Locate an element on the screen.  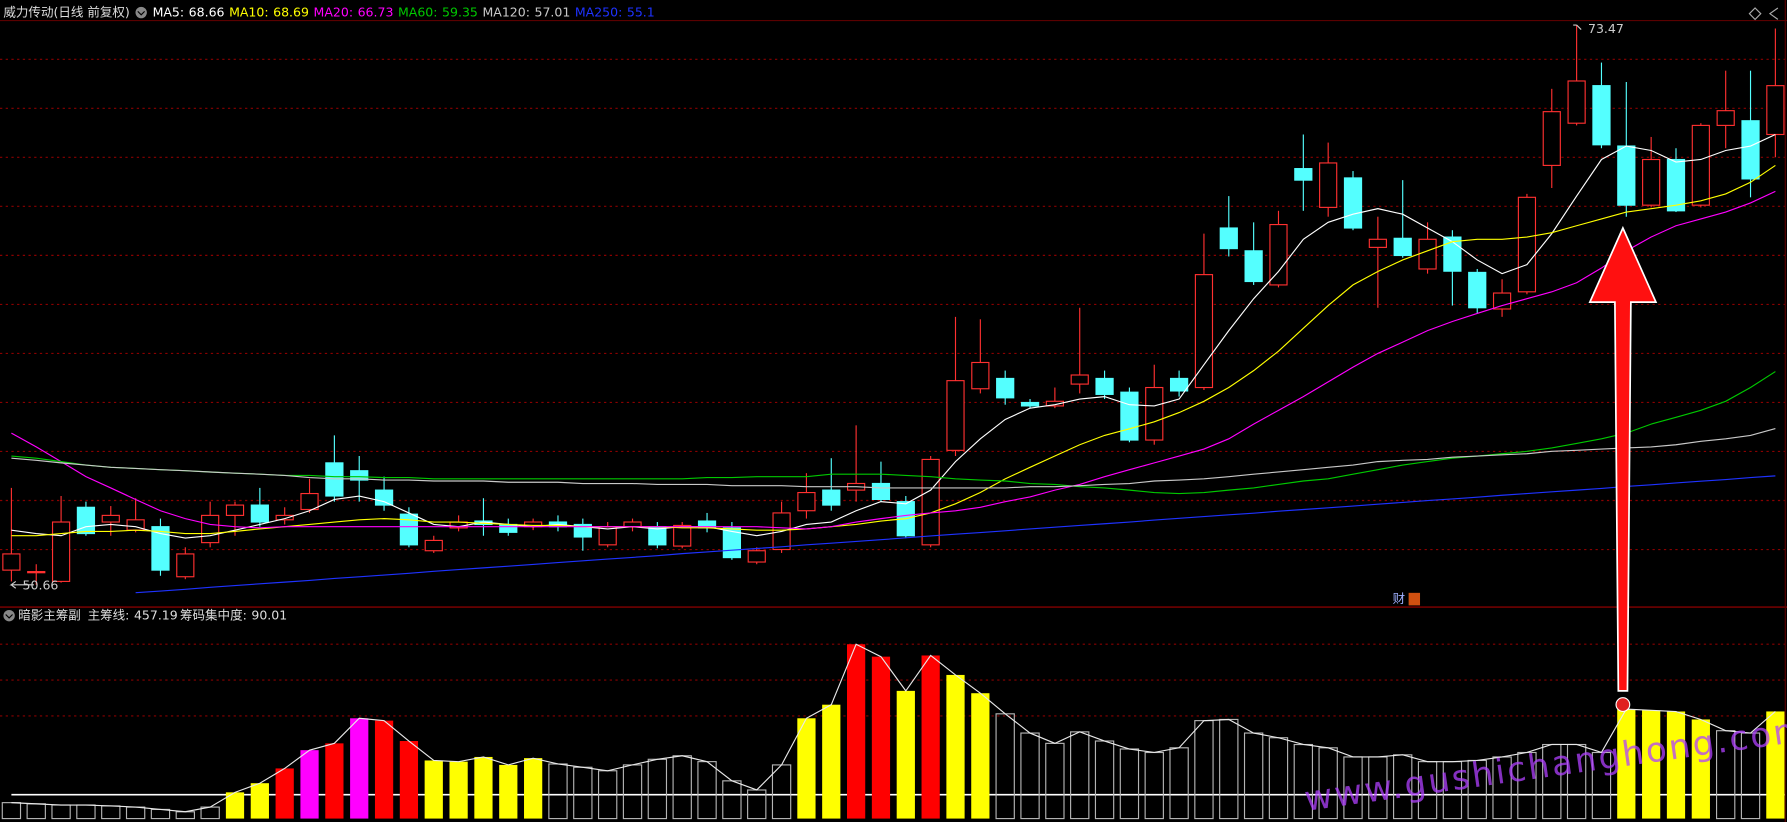
legend-item-part: MA250: is located at coordinates (598, 11).